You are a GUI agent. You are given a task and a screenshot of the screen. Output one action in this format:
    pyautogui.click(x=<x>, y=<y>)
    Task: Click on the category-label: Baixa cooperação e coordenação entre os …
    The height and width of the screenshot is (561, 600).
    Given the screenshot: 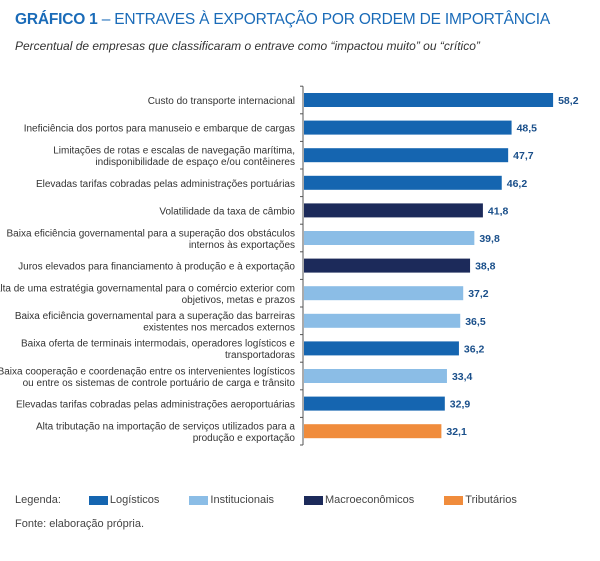 What is the action you would take?
    pyautogui.click(x=147, y=371)
    